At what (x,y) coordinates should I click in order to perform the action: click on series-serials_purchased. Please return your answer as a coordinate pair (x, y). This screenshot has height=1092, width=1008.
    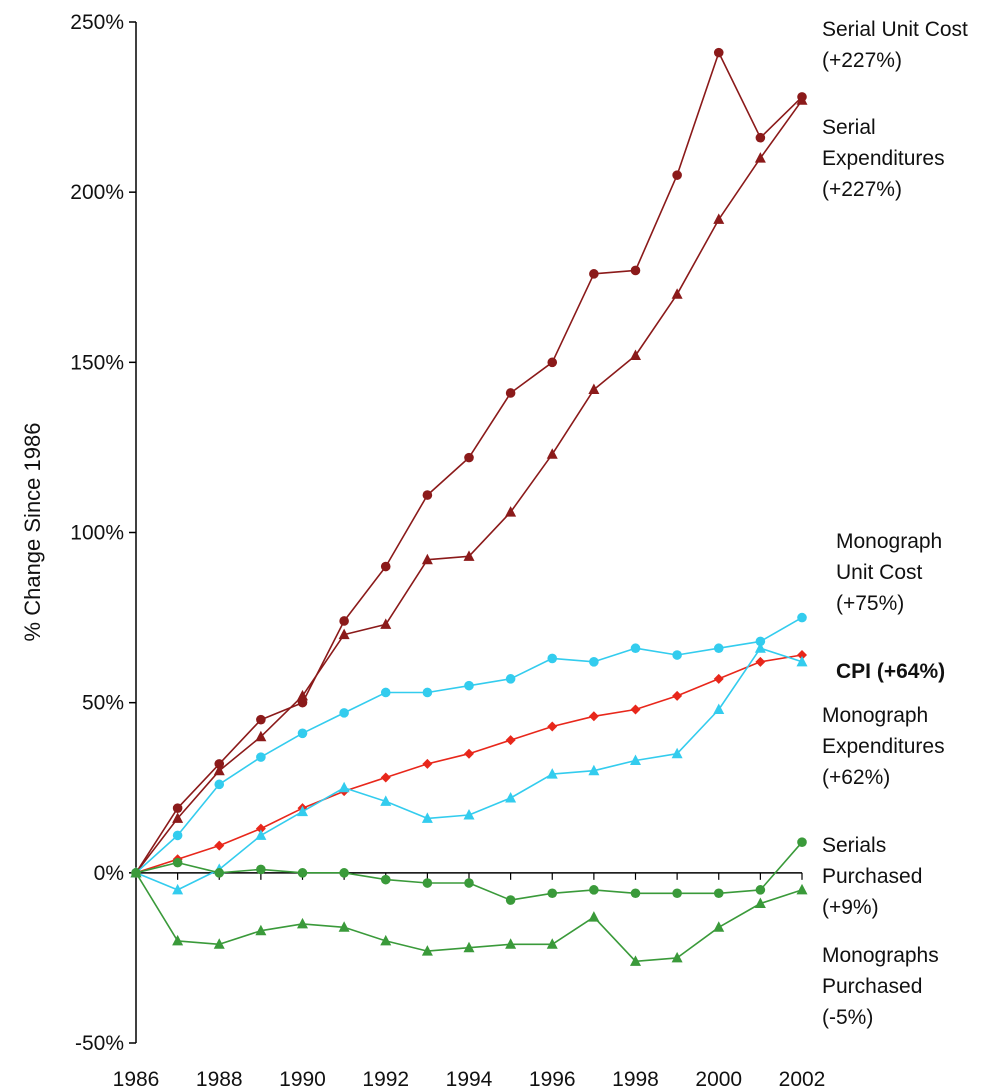
    Looking at the image, I should click on (469, 870).